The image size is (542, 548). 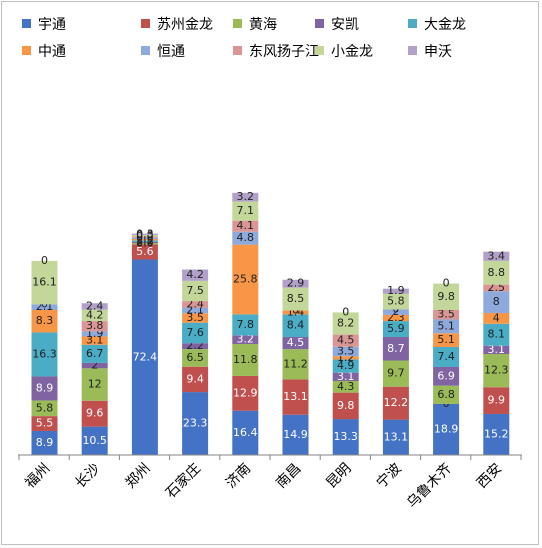 What do you see at coordinates (183, 481) in the screenshot?
I see `x-tick-label: 石家庄` at bounding box center [183, 481].